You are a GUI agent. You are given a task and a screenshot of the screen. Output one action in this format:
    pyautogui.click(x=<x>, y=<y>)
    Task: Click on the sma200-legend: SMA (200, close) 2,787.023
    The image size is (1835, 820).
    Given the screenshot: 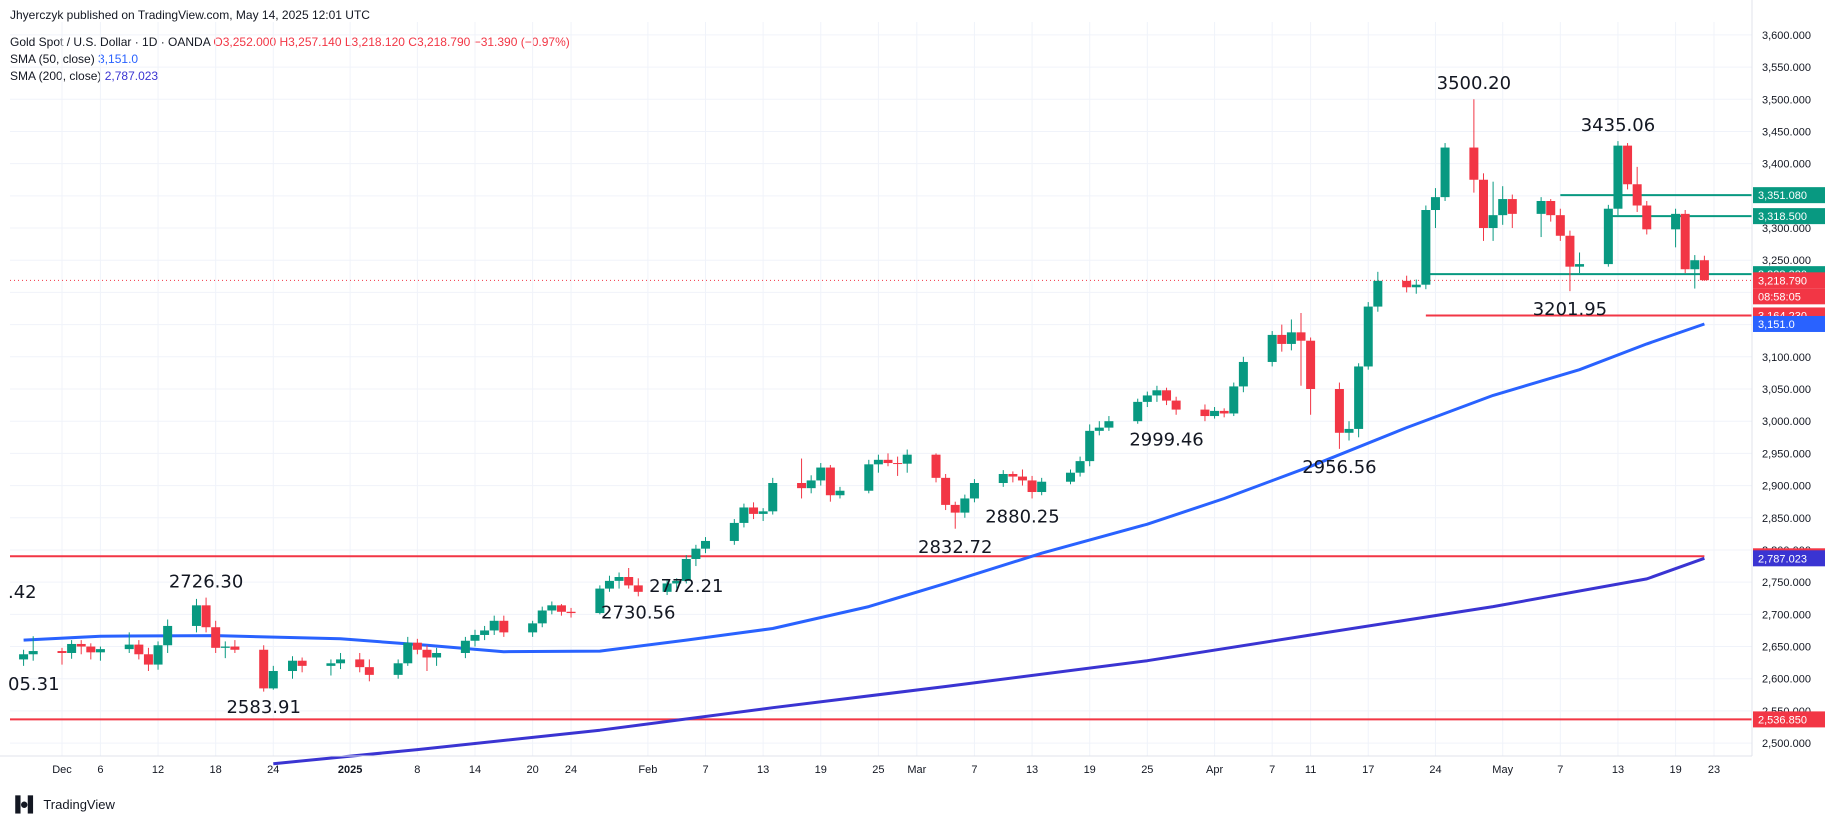 What is the action you would take?
    pyautogui.click(x=84, y=76)
    